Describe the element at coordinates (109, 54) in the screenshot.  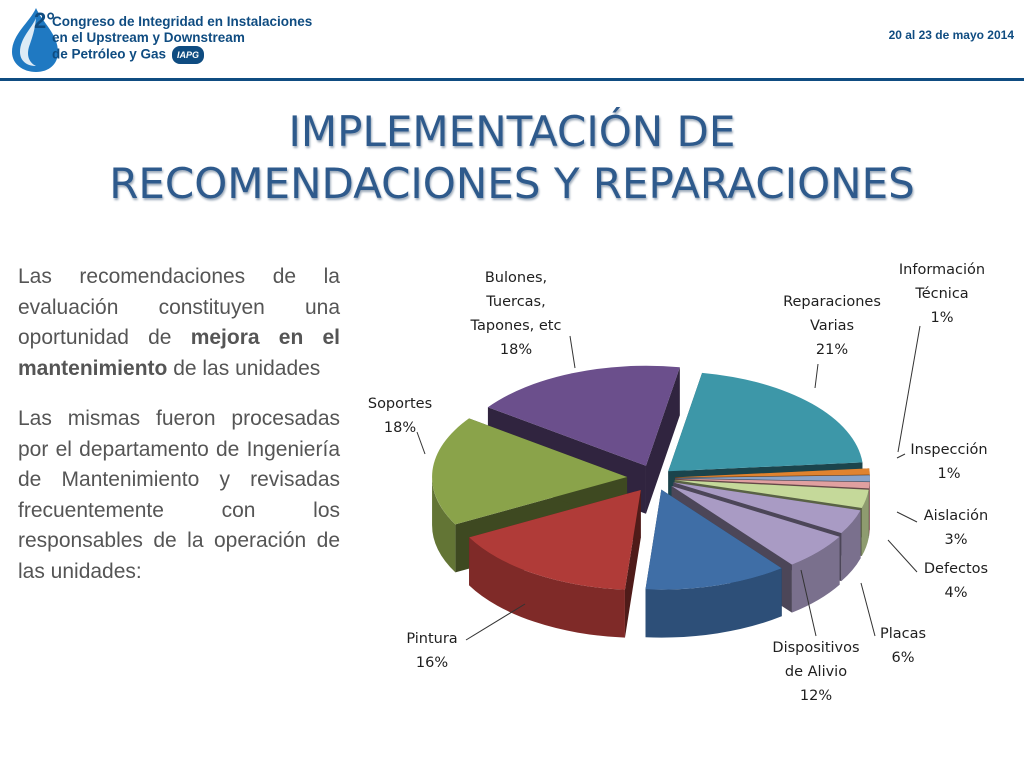
I see `logo-line-3: de Petróleo y Gas` at that location.